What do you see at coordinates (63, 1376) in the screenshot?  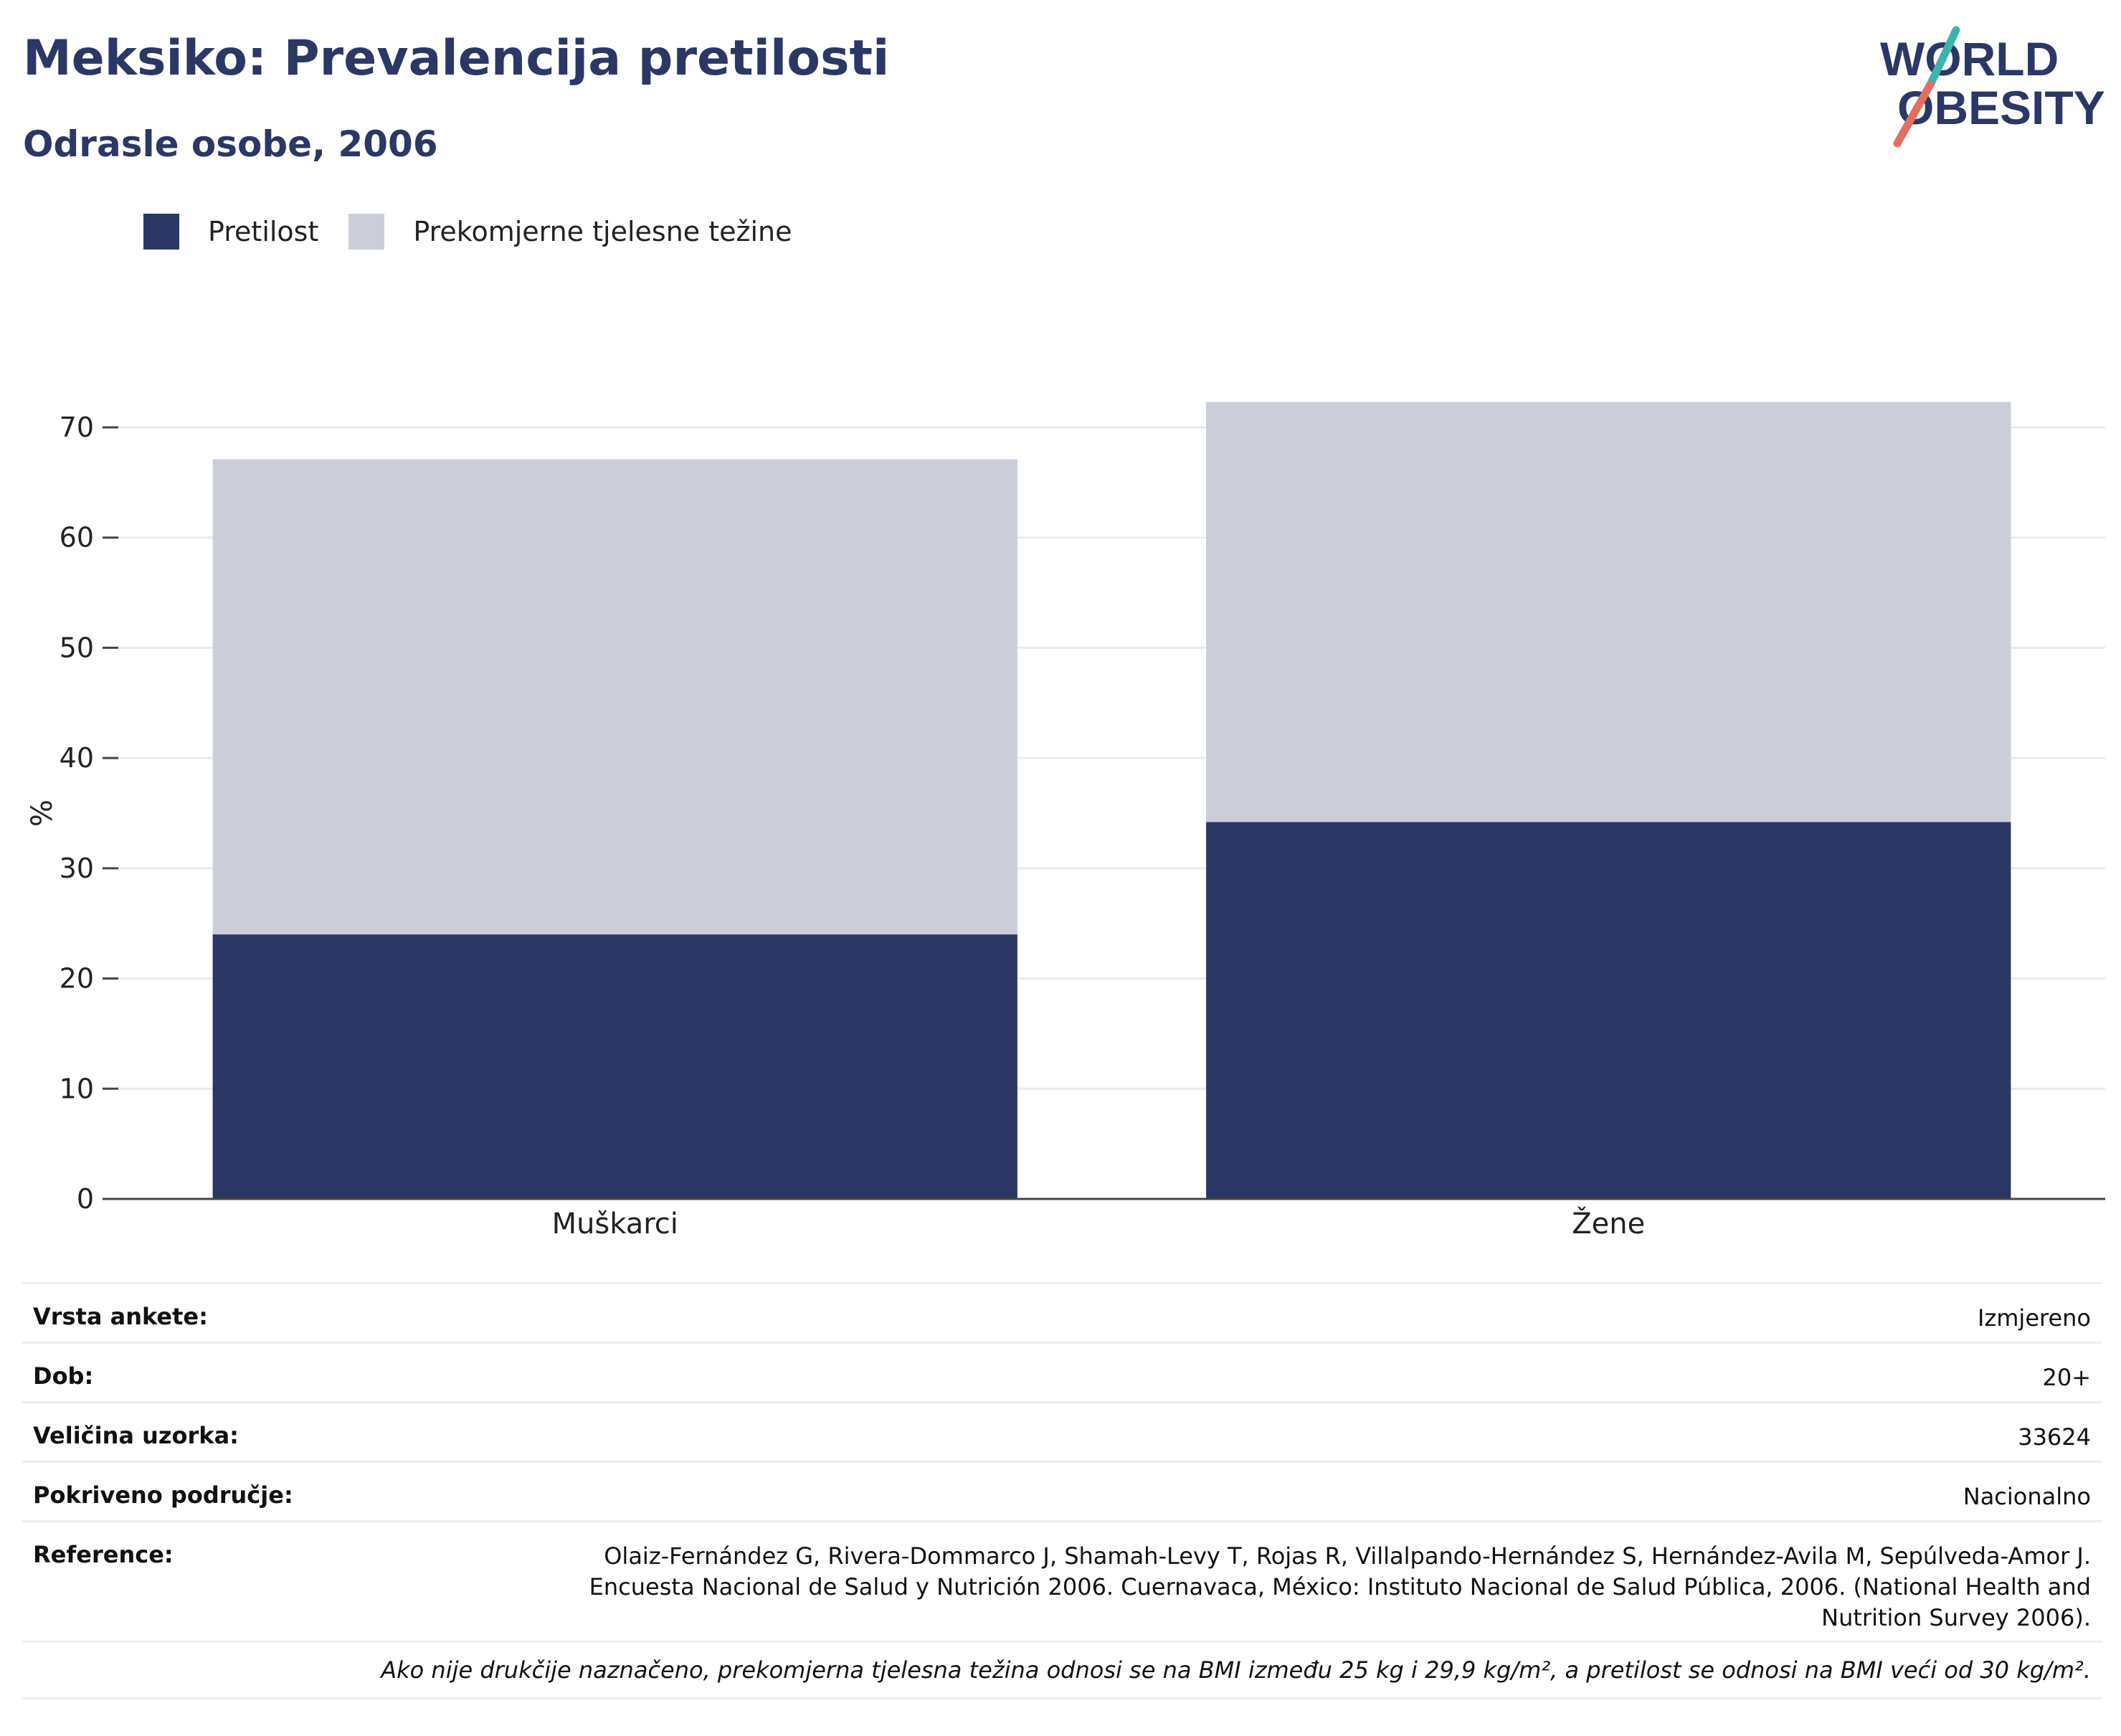 I see `info-key: Dob:` at bounding box center [63, 1376].